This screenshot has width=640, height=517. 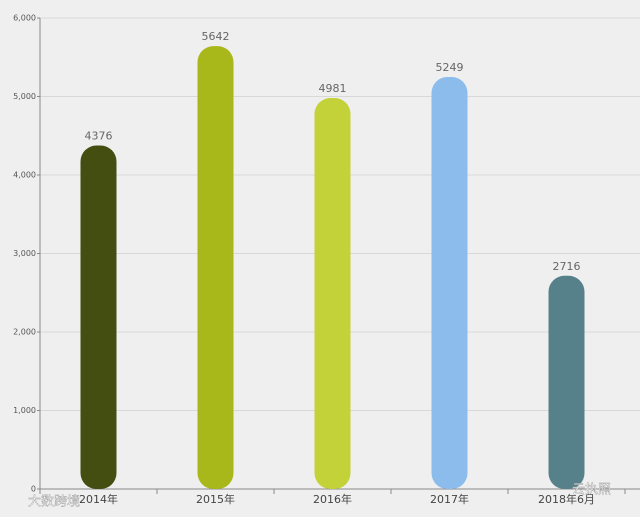 What do you see at coordinates (99, 135) in the screenshot?
I see `data-label: 4376` at bounding box center [99, 135].